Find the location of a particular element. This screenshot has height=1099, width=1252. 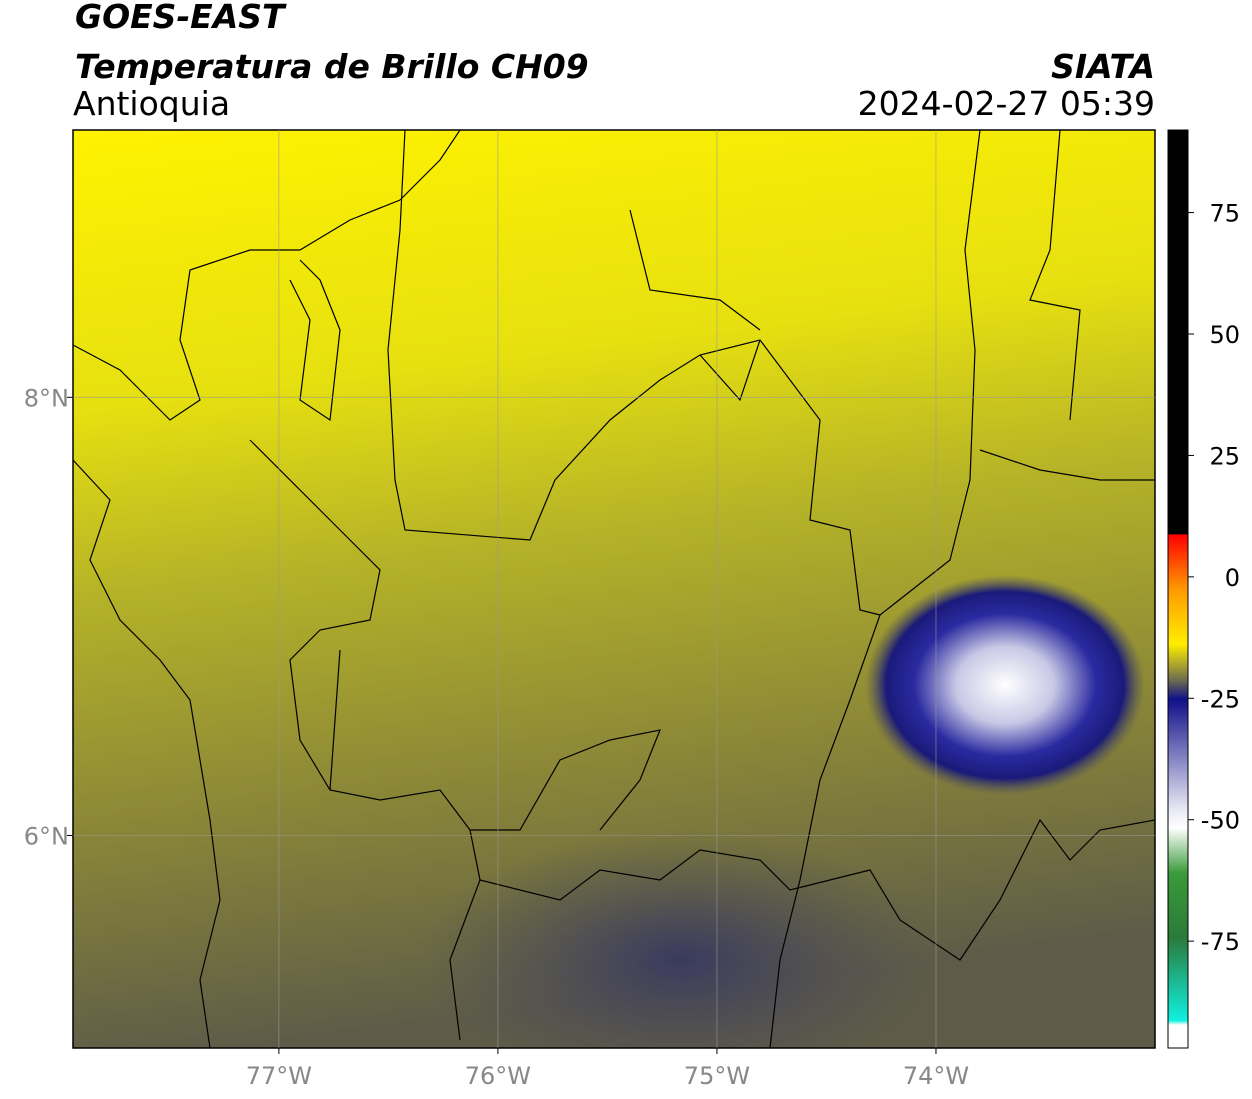

colorbar-tick-label: 0 is located at coordinates (1232, 578).